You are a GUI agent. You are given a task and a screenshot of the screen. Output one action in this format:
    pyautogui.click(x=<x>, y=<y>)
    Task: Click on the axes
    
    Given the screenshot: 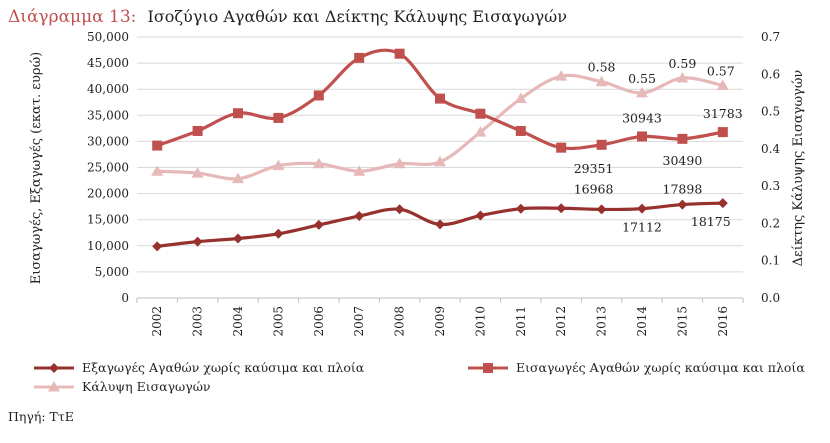 What is the action you would take?
    pyautogui.click(x=440, y=300)
    